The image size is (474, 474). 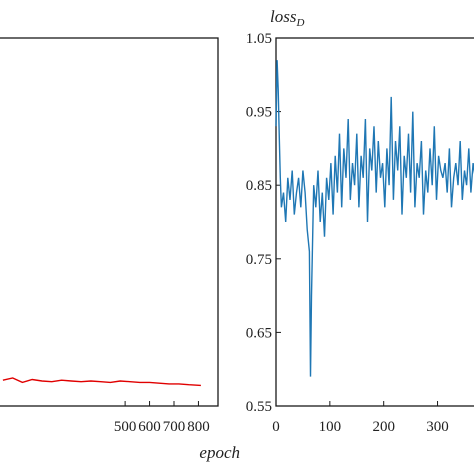 I want to click on left-series-line, so click(x=101, y=382).